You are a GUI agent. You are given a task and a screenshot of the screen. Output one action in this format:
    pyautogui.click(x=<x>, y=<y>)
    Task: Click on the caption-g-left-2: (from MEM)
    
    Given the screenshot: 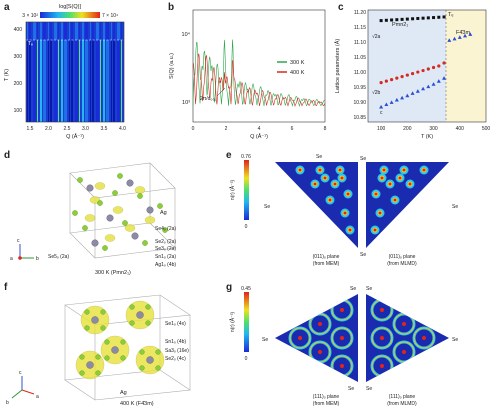 What is the action you would take?
    pyautogui.click(x=326, y=404)
    